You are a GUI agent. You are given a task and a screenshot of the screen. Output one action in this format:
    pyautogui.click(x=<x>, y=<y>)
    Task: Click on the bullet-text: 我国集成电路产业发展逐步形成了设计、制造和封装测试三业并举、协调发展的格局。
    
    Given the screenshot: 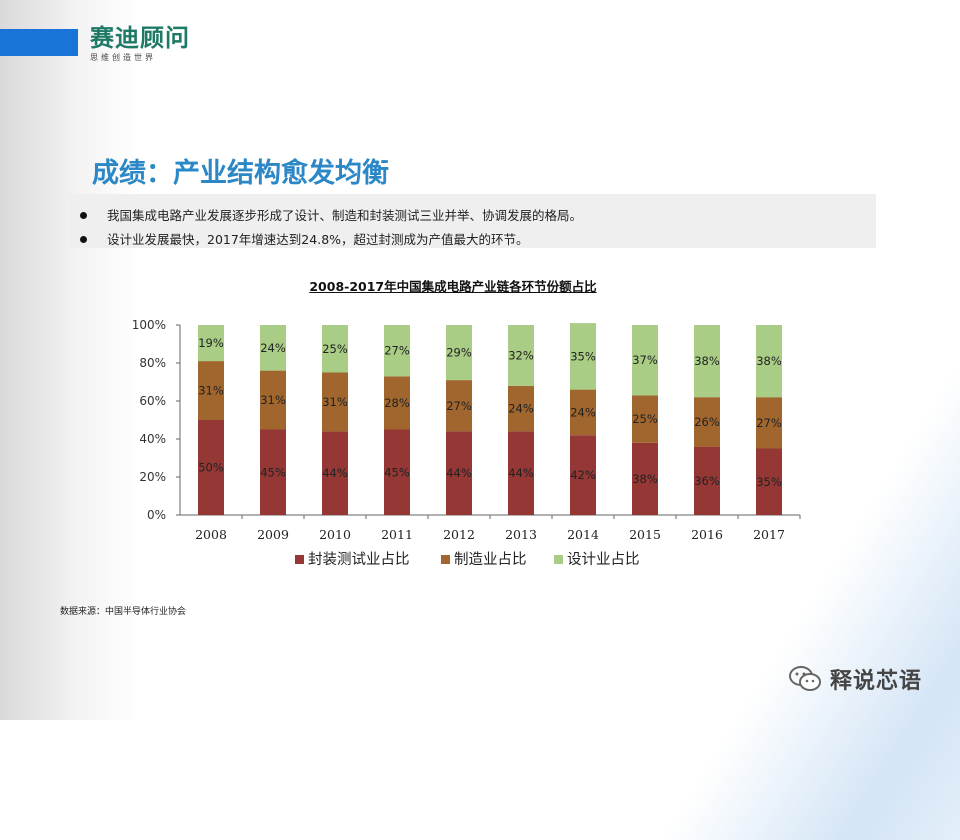 What is the action you would take?
    pyautogui.click(x=345, y=215)
    